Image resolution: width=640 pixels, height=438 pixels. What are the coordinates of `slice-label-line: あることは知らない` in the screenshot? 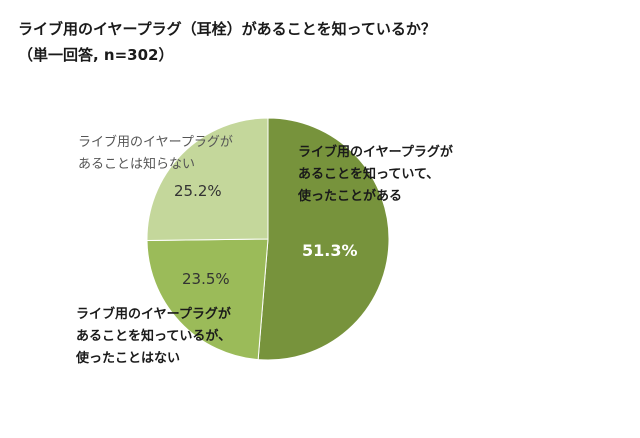 It's located at (137, 164).